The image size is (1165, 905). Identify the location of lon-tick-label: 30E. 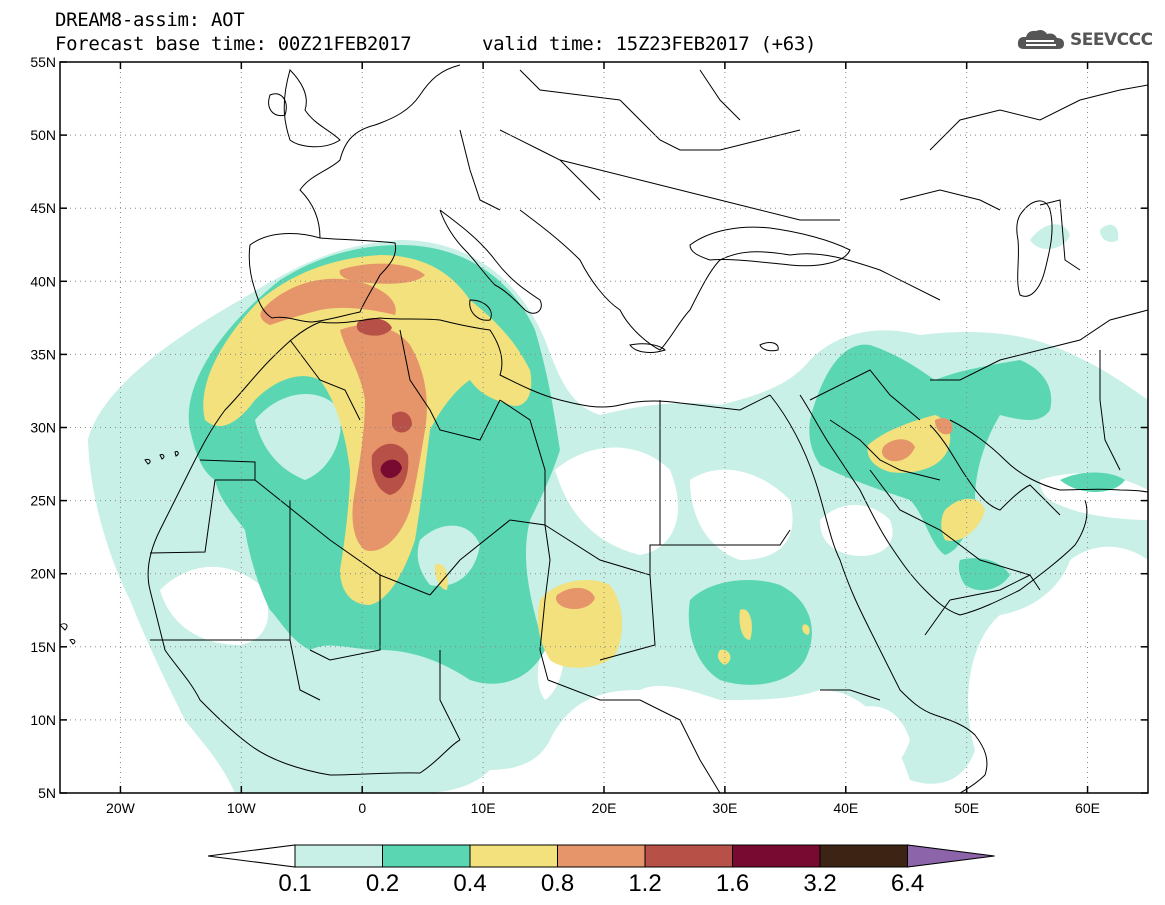
(724, 808).